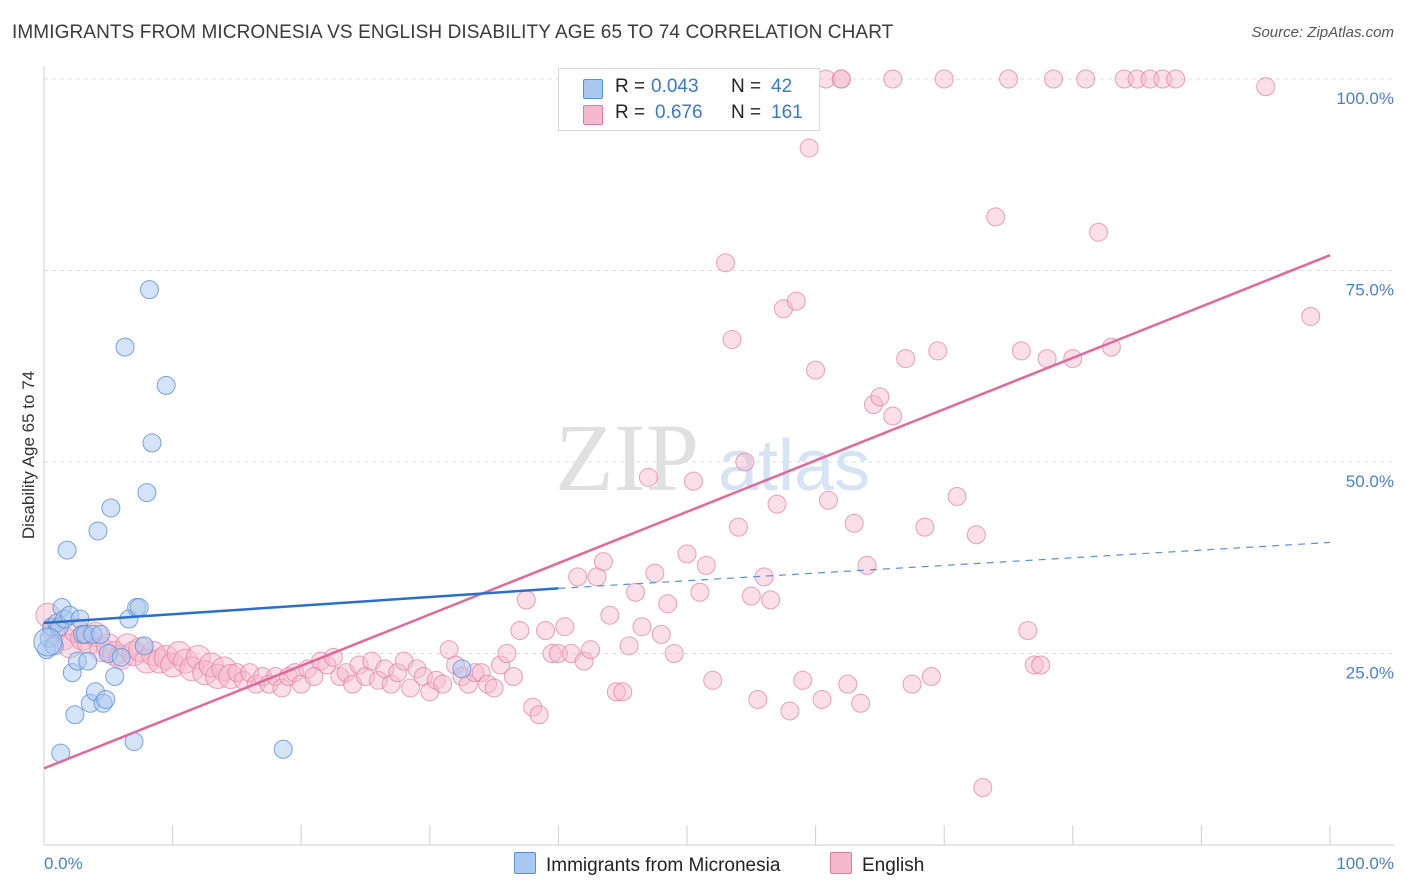 The height and width of the screenshot is (892, 1406). I want to click on legend-r-value: 0.043, so click(675, 86).